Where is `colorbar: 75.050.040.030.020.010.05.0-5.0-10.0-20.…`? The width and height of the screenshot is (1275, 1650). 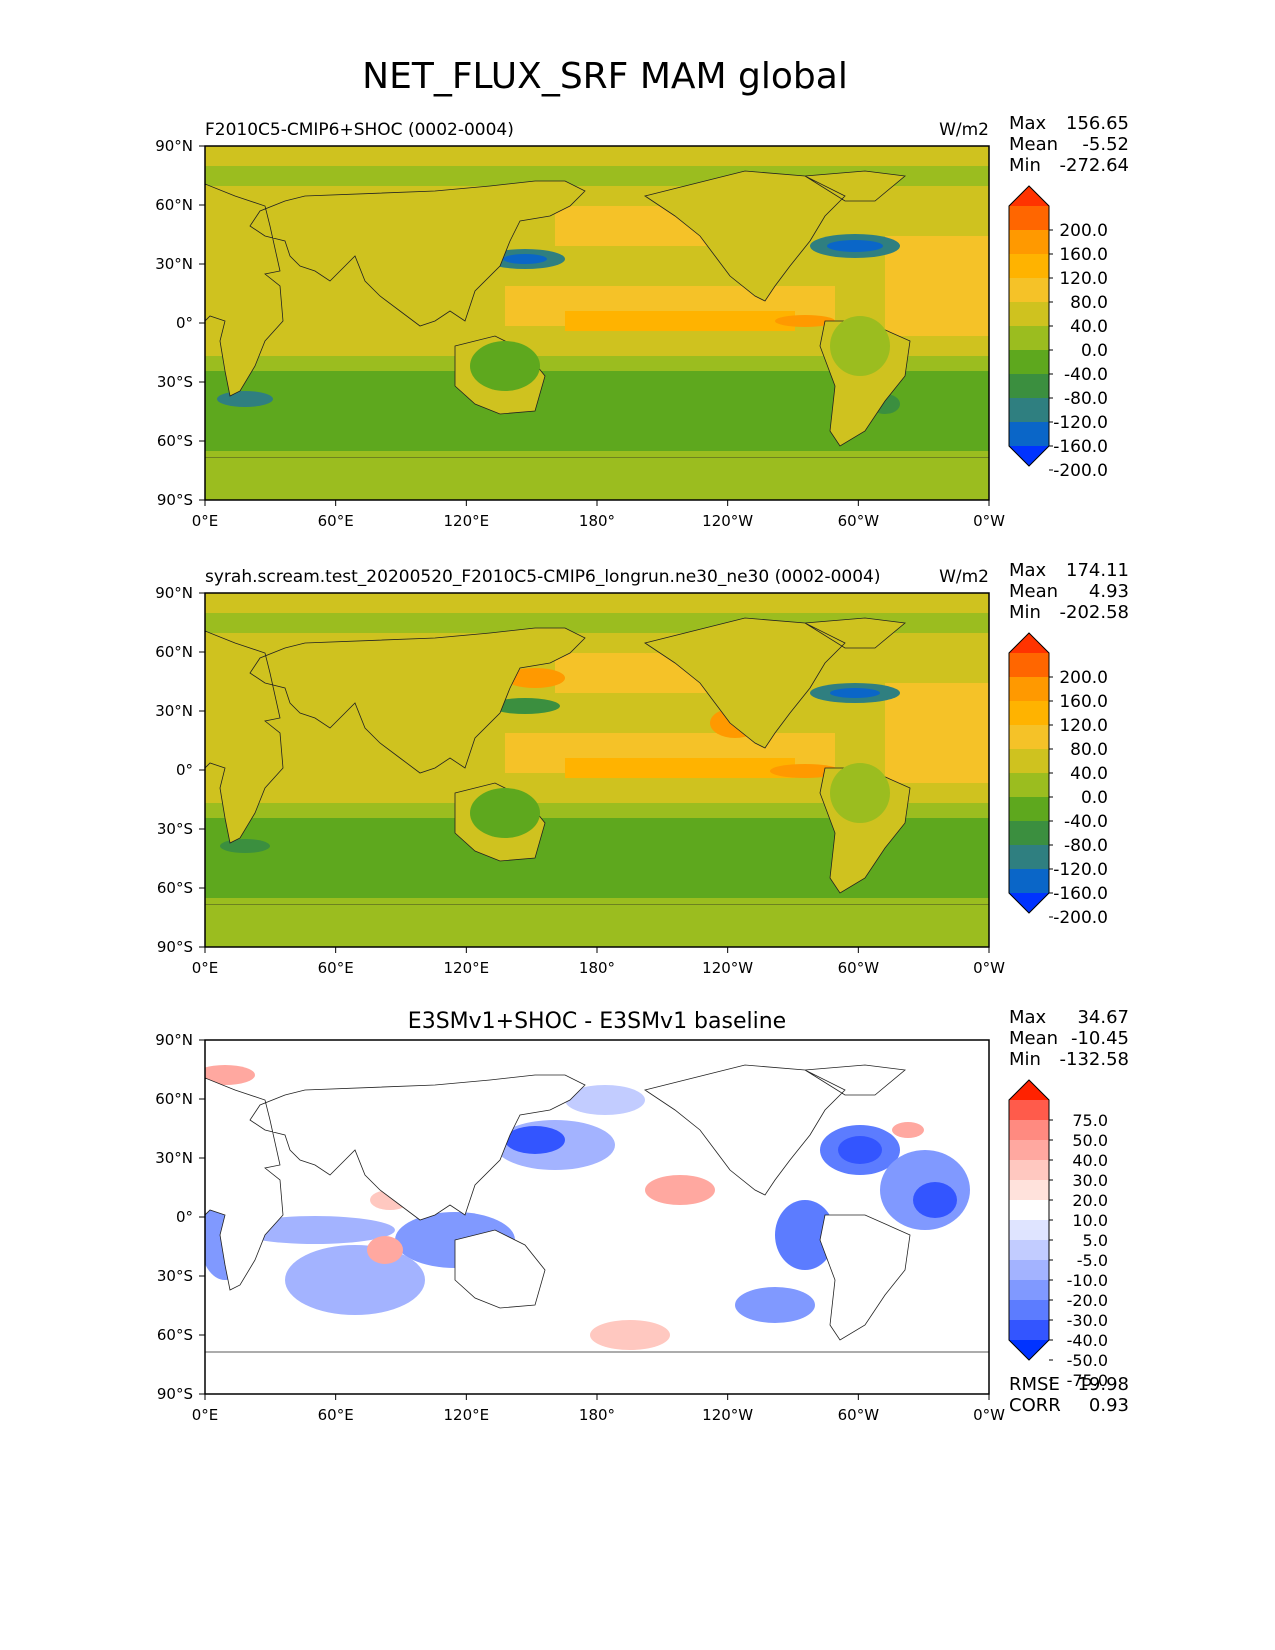 colorbar: 75.050.040.030.020.010.05.0-5.0-10.0-20.… is located at coordinates (1058, 1234).